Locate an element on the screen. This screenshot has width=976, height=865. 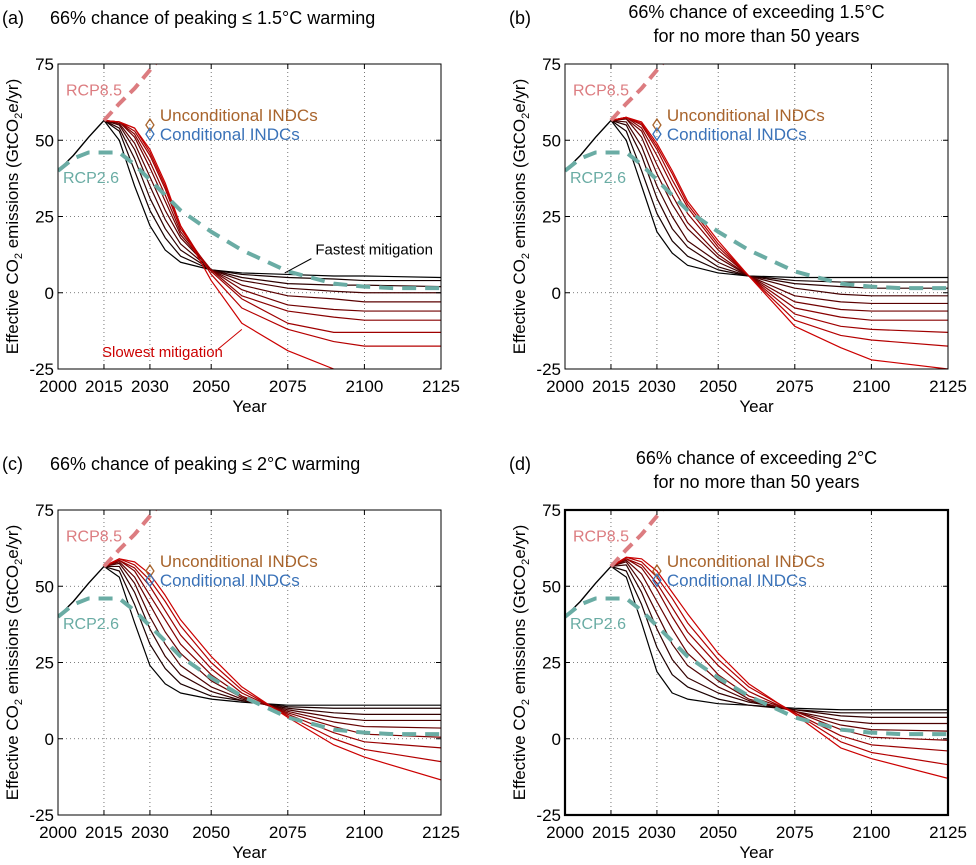
panel-title-line-1: 66% chance of exceeding 2°C is located at coordinates (756, 458).